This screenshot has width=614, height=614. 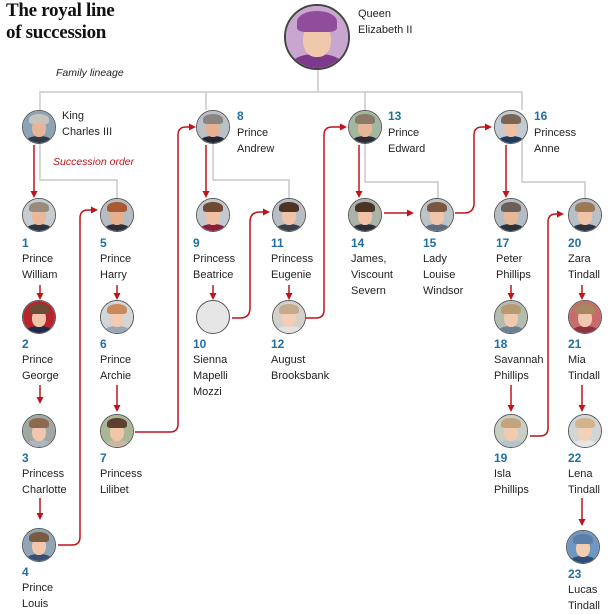 I want to click on queen-name: Queen Elizabeth II, so click(x=385, y=22).